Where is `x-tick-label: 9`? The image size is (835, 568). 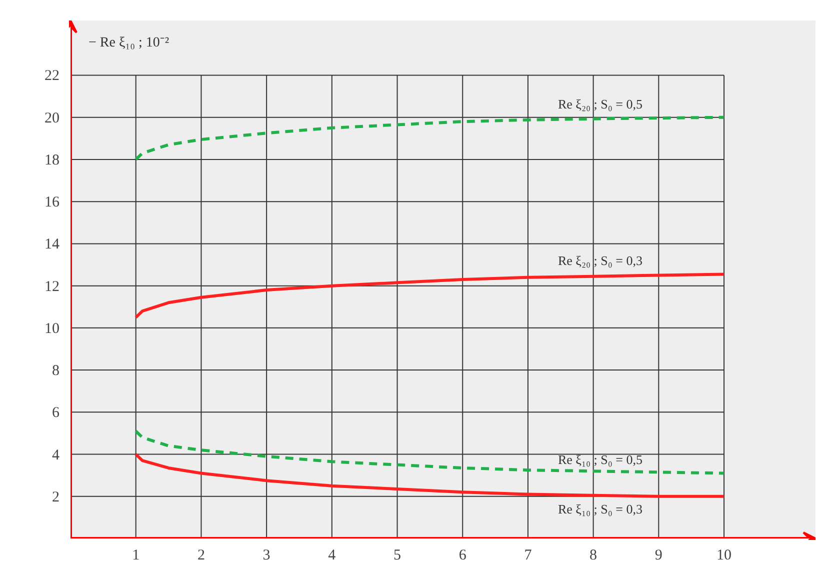
x-tick-label: 9 is located at coordinates (658, 556).